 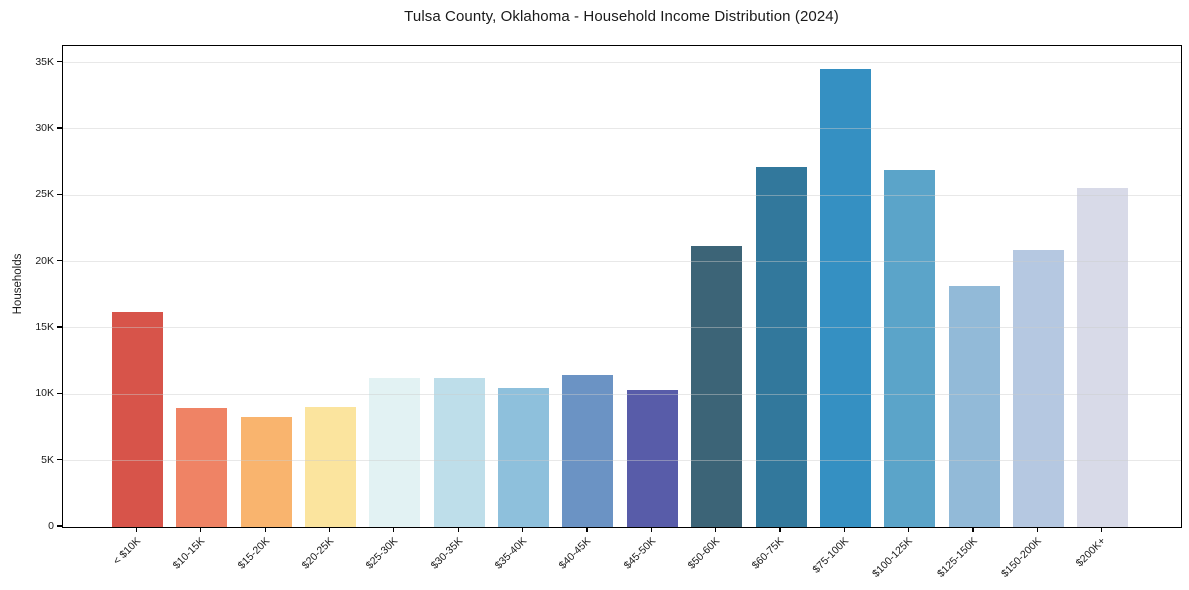 I want to click on x-tick-label: $60-75K, so click(x=768, y=553).